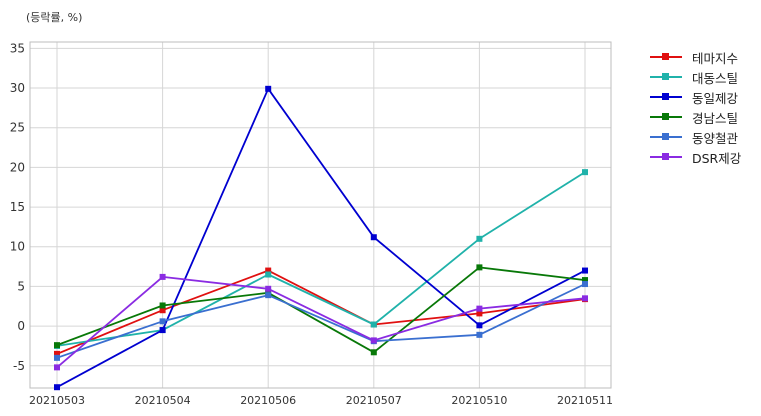  I want to click on legend-label: DSR제강, so click(717, 158).